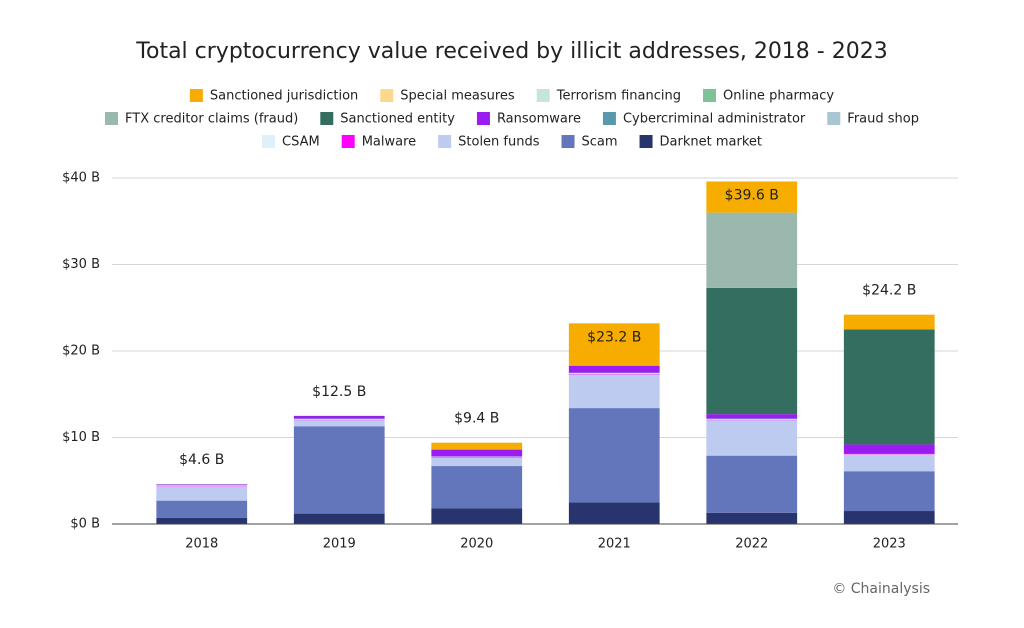  Describe the element at coordinates (889, 544) in the screenshot. I see `x-tick-label: 2023` at that location.